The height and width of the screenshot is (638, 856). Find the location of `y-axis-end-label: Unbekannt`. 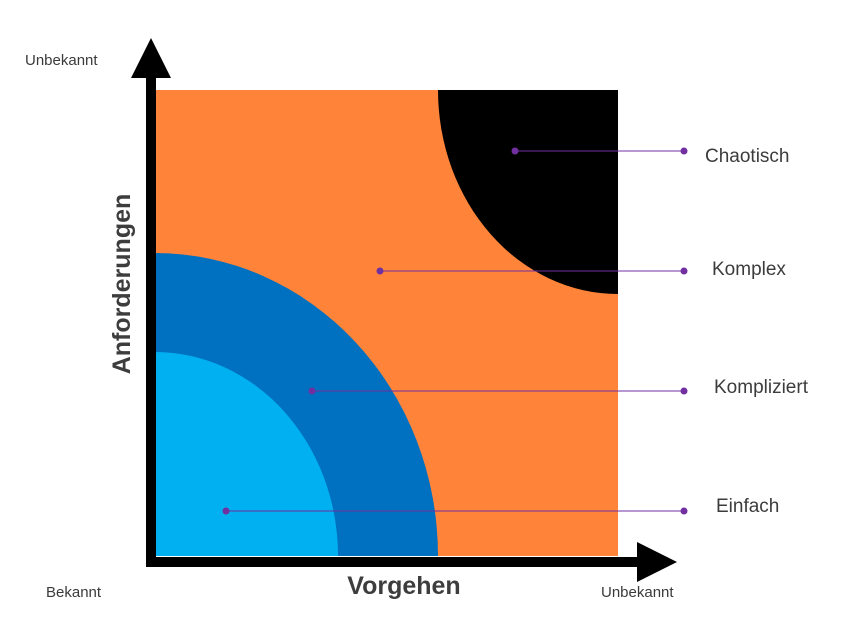

y-axis-end-label: Unbekannt is located at coordinates (61, 60).